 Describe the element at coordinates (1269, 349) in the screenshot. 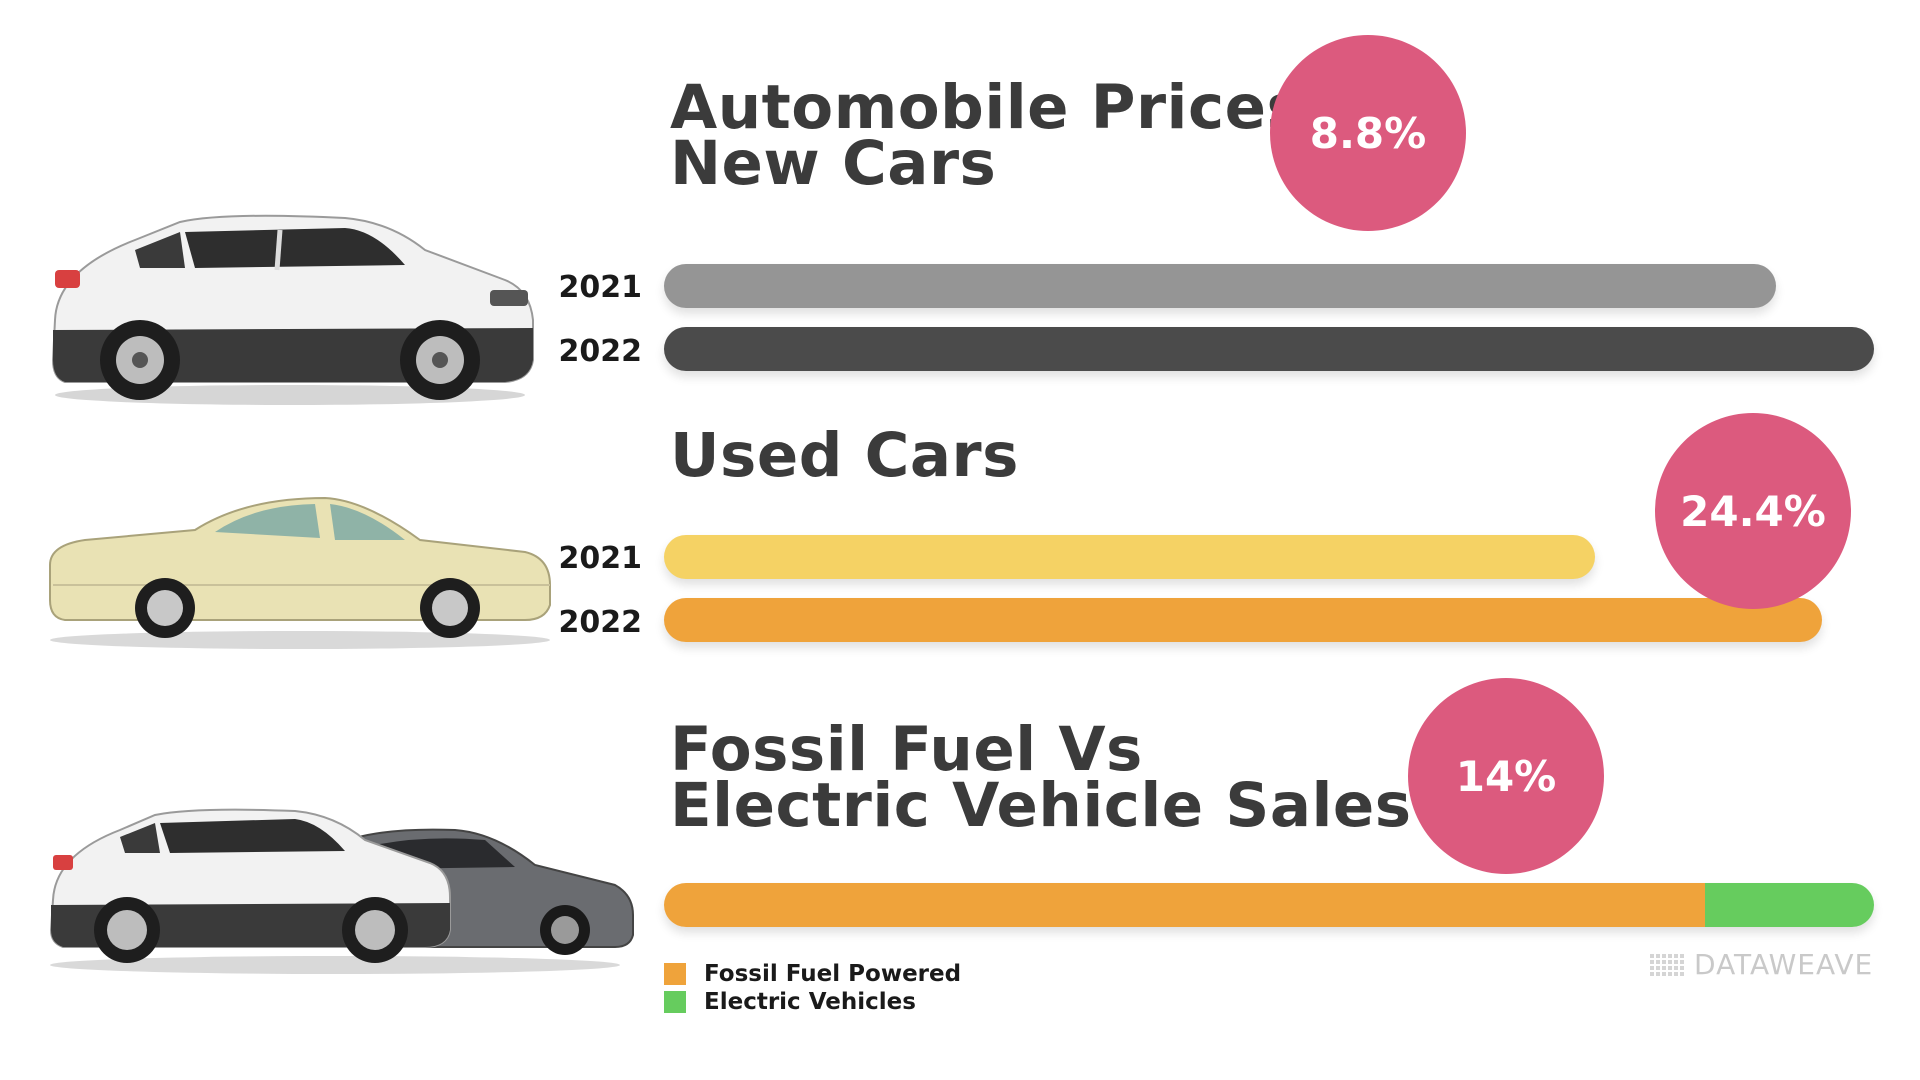

I see `new-cars-bar-2022` at that location.